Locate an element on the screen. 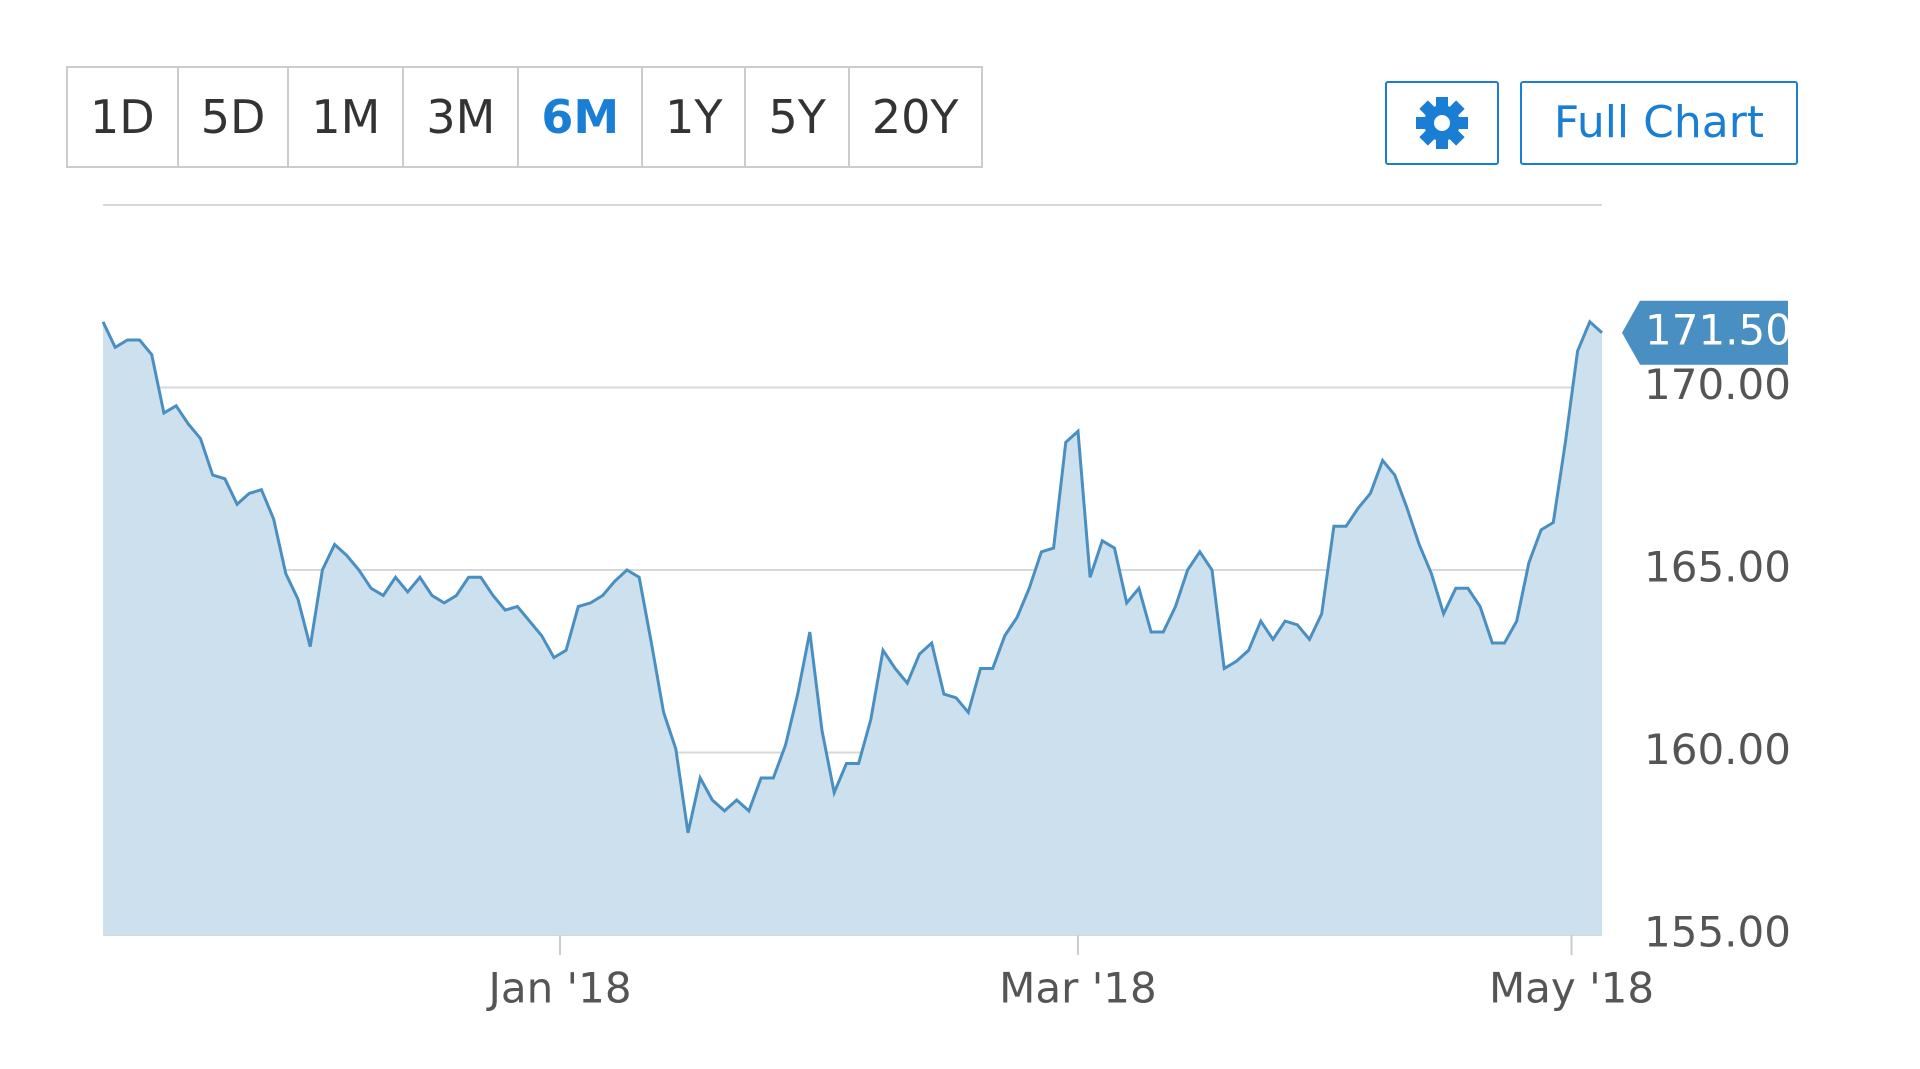  range-toolbar: 1D 5D 1M 3M 6M 1Y 5Y 20Y is located at coordinates (524, 117).